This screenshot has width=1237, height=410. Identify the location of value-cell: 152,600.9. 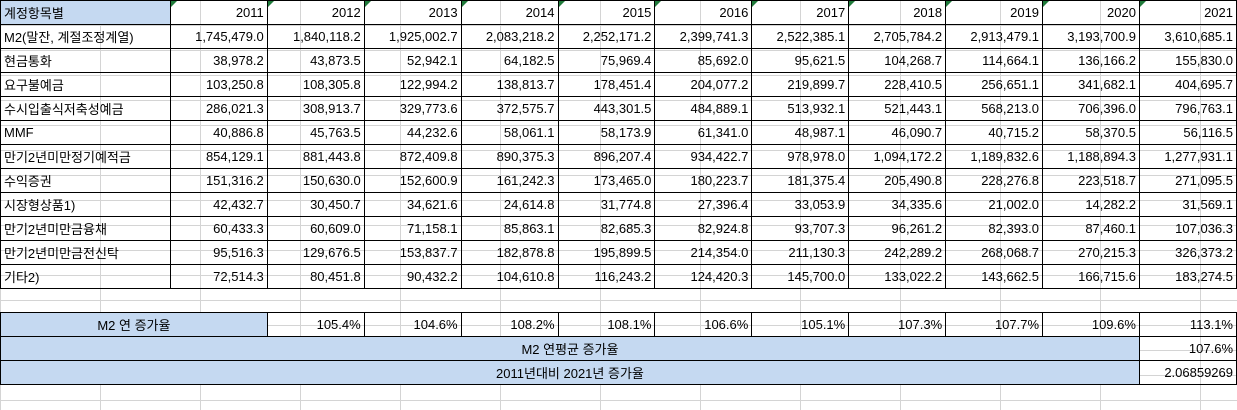
(412, 180).